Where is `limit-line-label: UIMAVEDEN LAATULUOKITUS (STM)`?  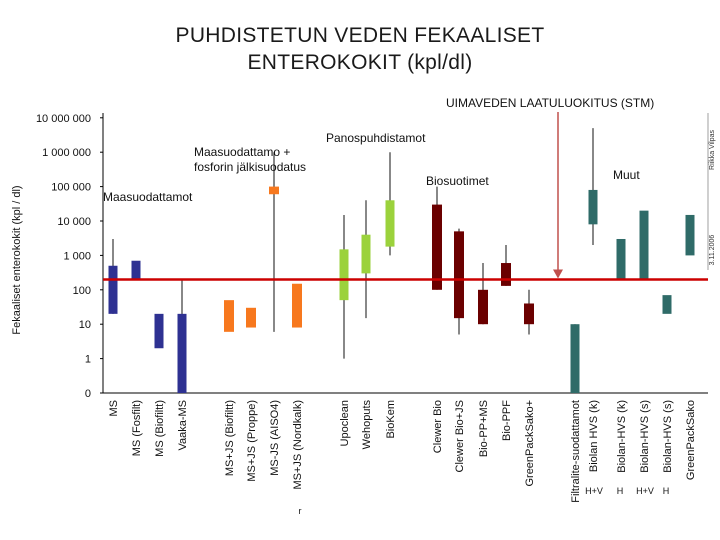
limit-line-label: UIMAVEDEN LAATULUOKITUS (STM) is located at coordinates (550, 103).